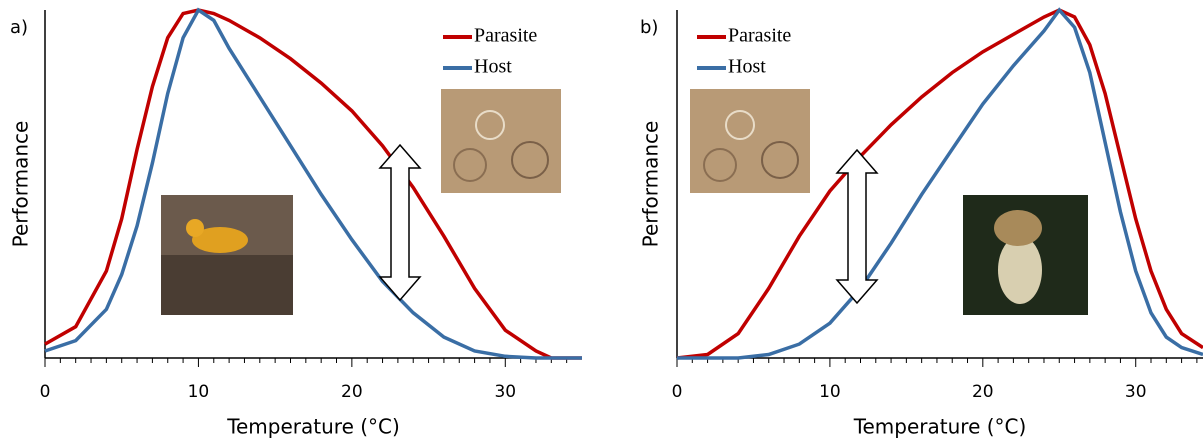 Image resolution: width=1203 pixels, height=445 pixels. What do you see at coordinates (750, 141) in the screenshot?
I see `photo-microscope-b` at bounding box center [750, 141].